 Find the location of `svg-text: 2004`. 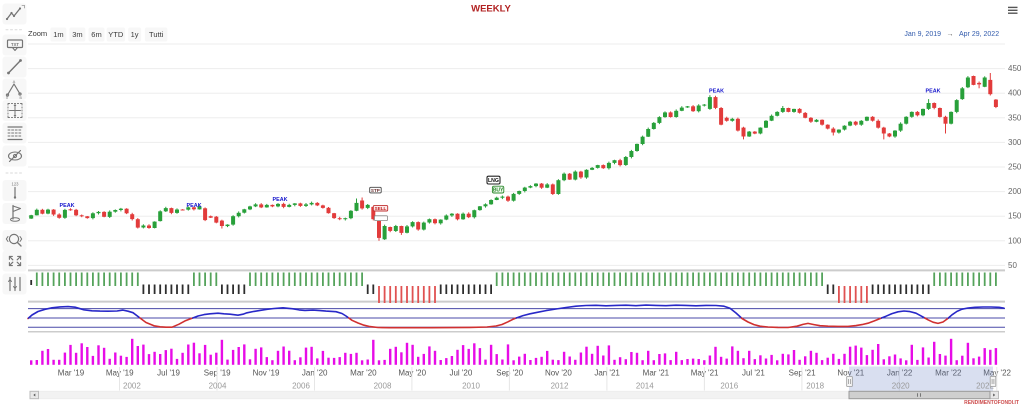

svg-text: 2004 is located at coordinates (218, 386).